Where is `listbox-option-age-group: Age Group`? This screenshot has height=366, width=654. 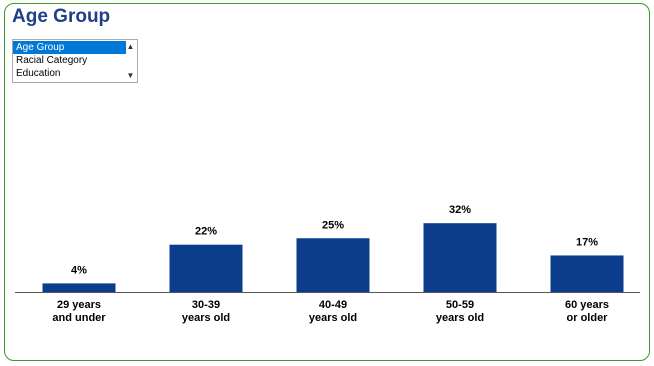 listbox-option-age-group: Age Group is located at coordinates (69, 47).